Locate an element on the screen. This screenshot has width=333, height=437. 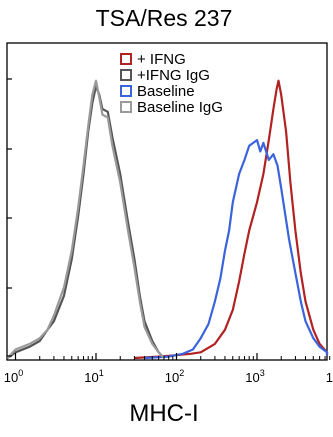
x-axis-ticks: 10⁰ 10¹ 10² 10³ 104 is located at coordinates (168, 369).